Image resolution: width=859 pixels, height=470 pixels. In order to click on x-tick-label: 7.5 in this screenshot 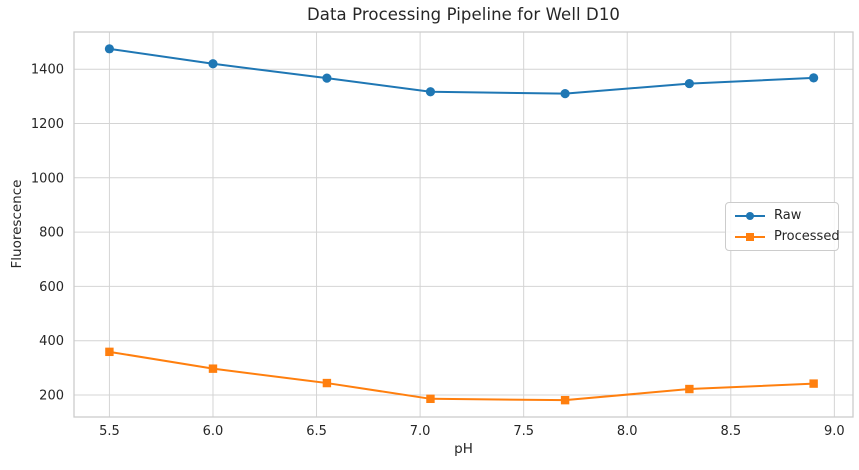, I will do `click(523, 431)`.